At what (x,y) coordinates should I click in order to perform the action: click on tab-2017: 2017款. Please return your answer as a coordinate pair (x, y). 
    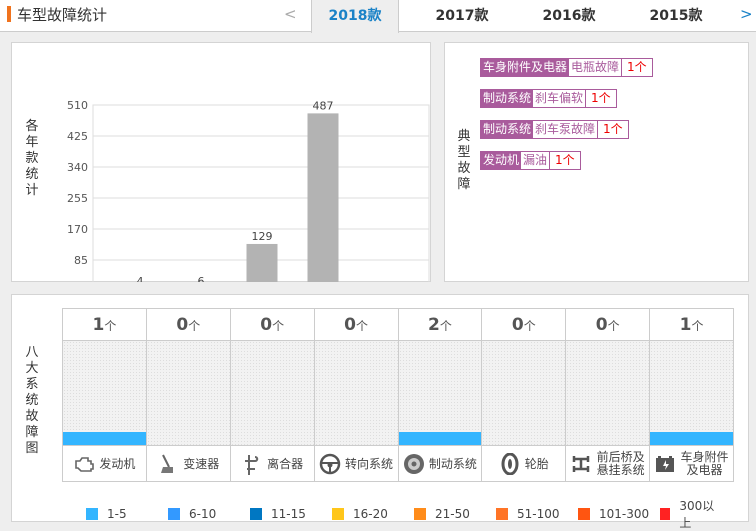
    Looking at the image, I should click on (462, 16).